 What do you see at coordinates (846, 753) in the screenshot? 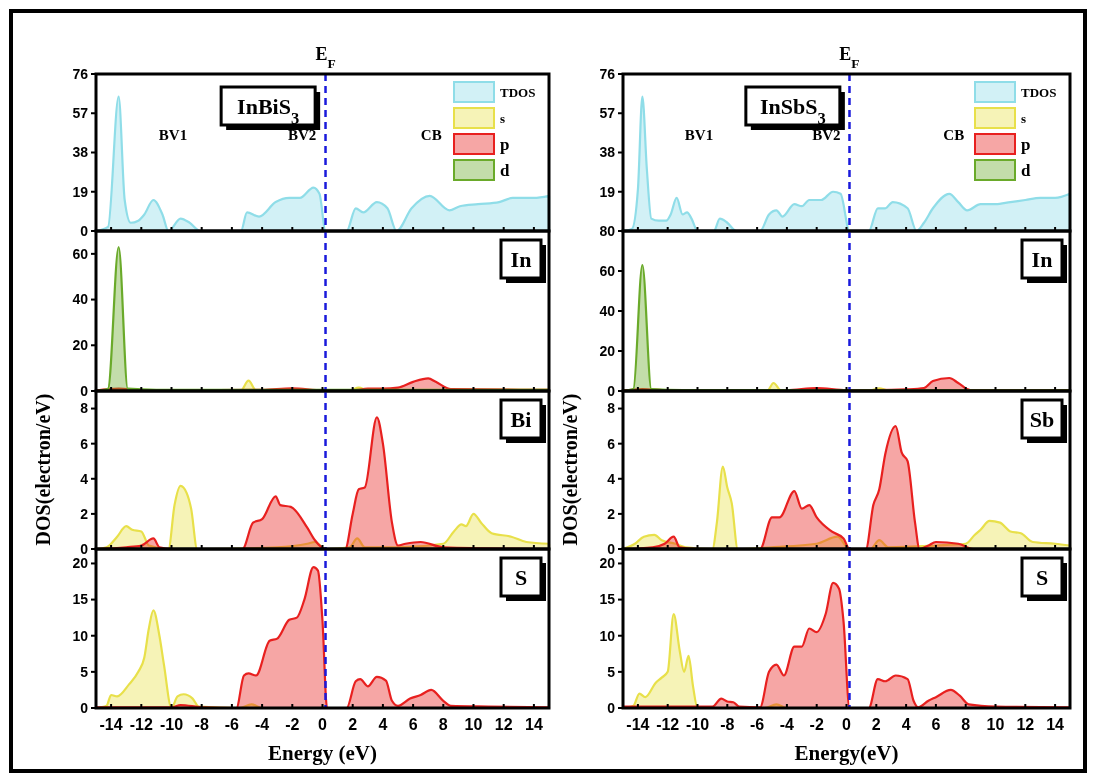
I see `x-axis-title: Energy(eV)` at bounding box center [846, 753].